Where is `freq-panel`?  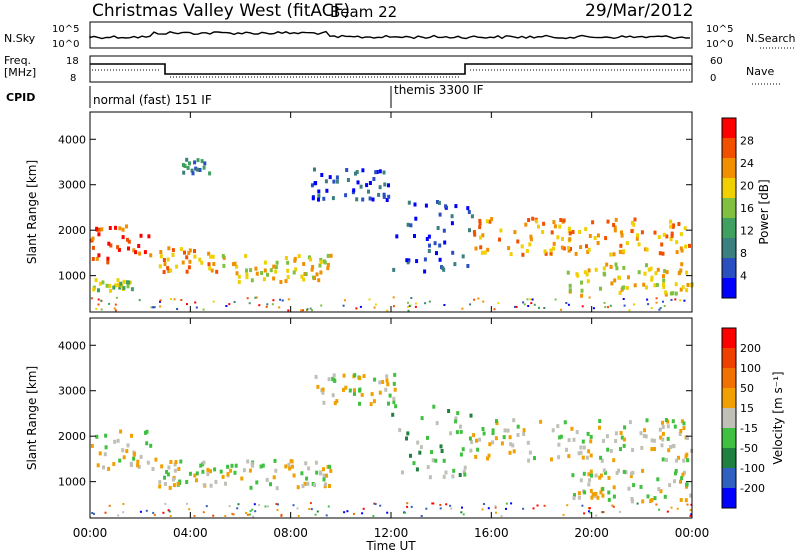 freq-panel is located at coordinates (391, 69).